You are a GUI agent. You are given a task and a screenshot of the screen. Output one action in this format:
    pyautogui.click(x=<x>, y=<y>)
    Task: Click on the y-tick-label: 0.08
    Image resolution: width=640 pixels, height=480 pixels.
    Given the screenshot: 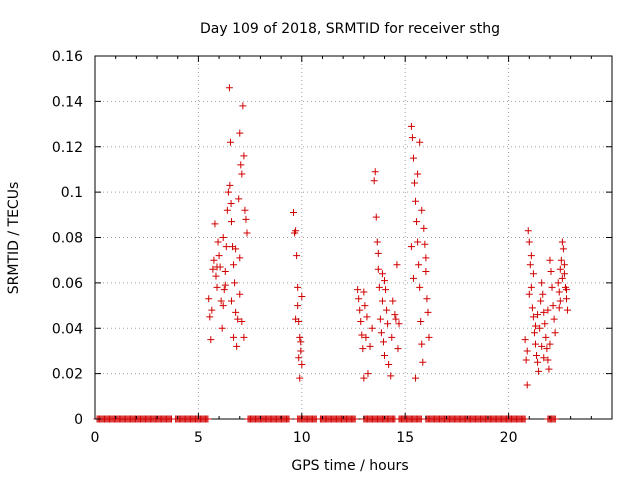 What is the action you would take?
    pyautogui.click(x=67, y=239)
    